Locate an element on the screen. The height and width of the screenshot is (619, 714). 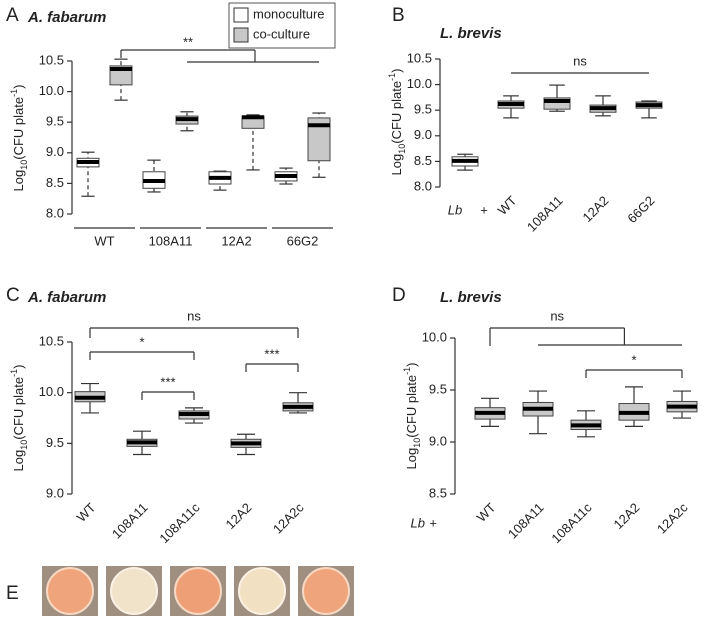
panel-letter: B is located at coordinates (398, 15).